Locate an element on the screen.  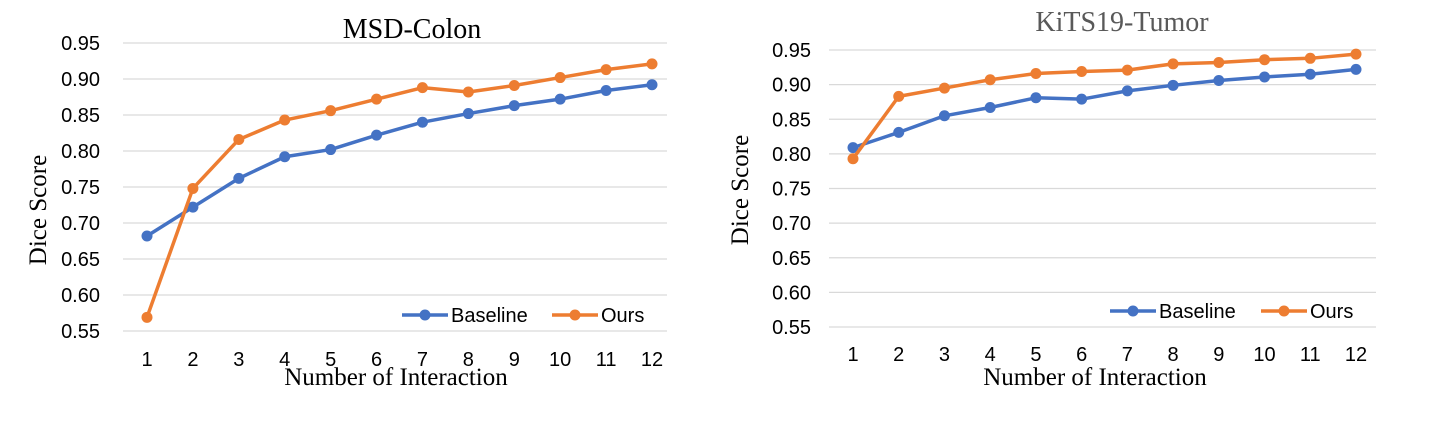
y-tick-label: 0.95 is located at coordinates (80, 44).